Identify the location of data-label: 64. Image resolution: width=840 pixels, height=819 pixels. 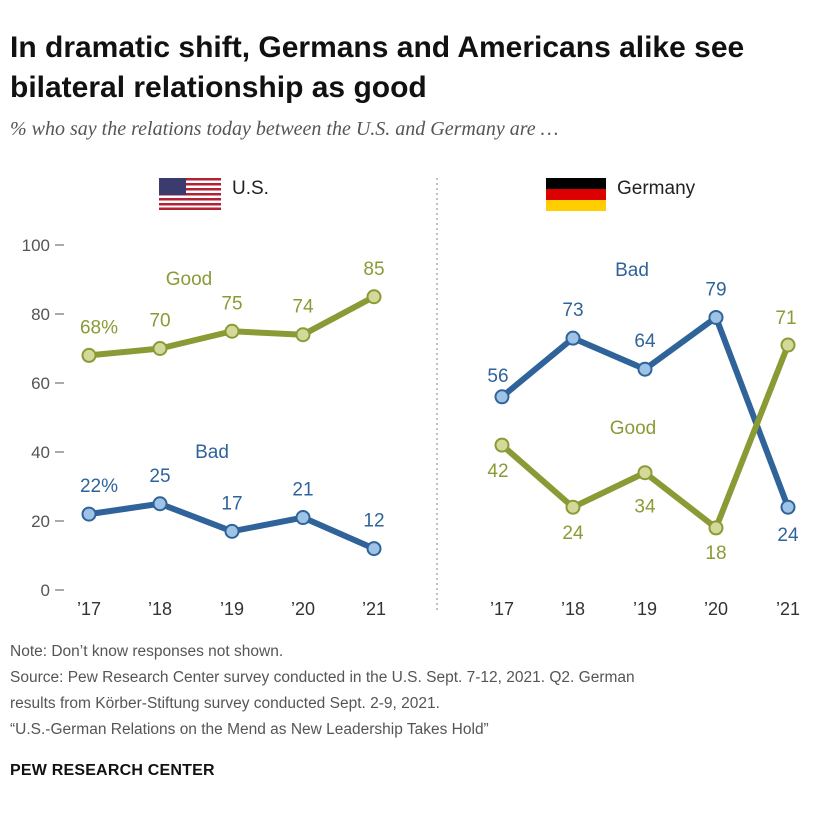
(645, 341).